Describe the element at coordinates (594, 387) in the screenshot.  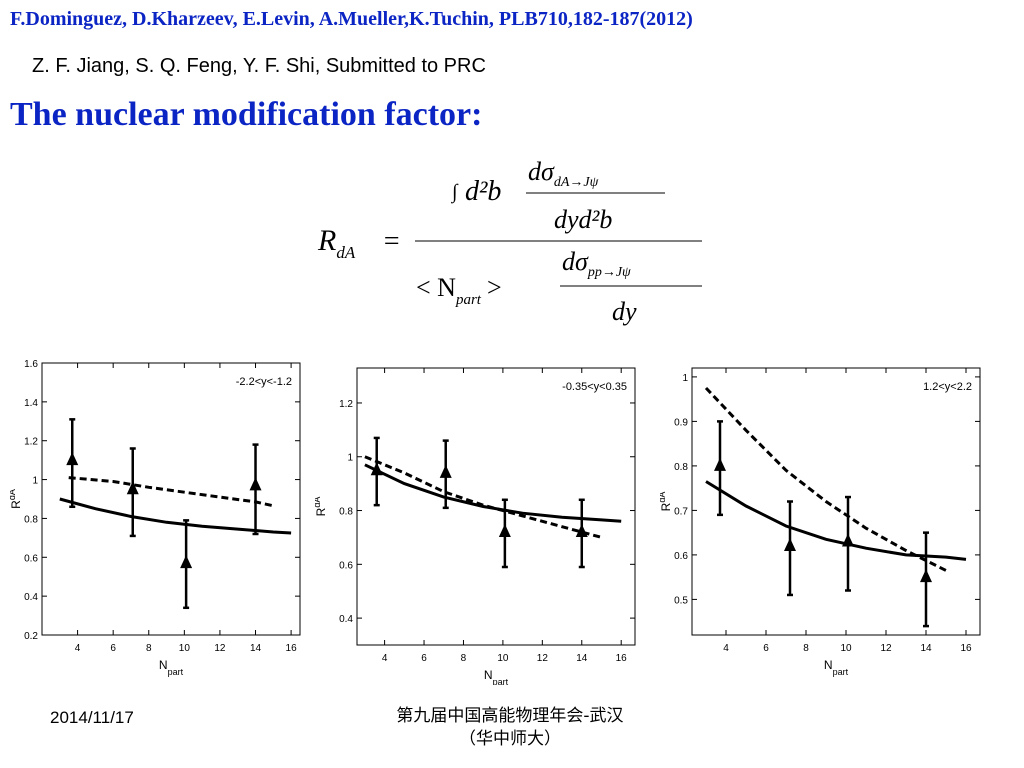
I see `rapidity-annotation: -0.35<y<0.35` at that location.